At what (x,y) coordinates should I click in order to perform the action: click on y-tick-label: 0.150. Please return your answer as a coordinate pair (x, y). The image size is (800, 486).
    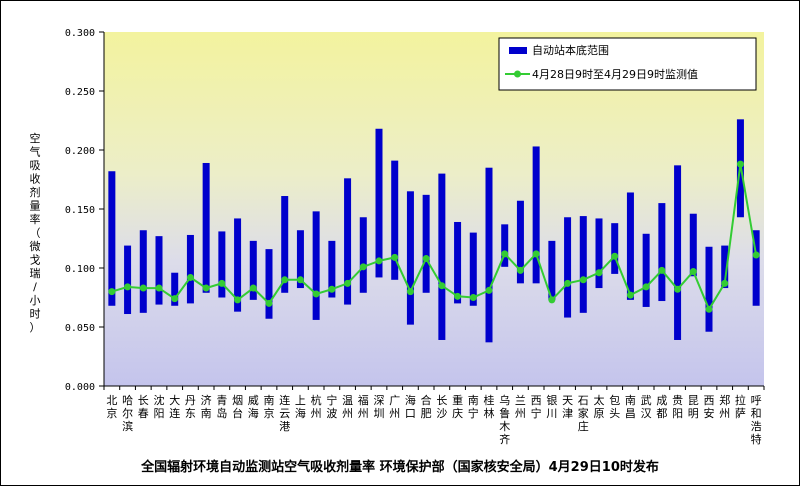
    Looking at the image, I should click on (80, 210).